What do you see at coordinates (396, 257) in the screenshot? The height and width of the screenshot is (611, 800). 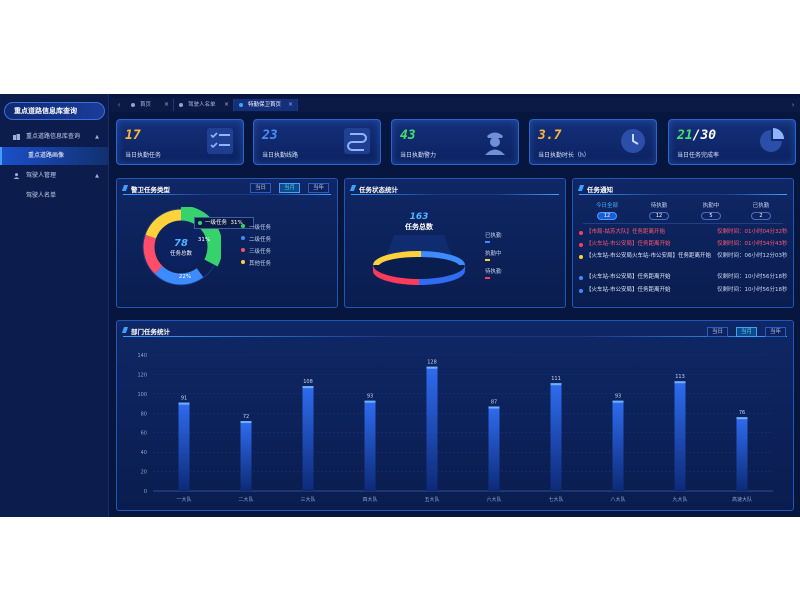 I see `status-segment-ongoing` at bounding box center [396, 257].